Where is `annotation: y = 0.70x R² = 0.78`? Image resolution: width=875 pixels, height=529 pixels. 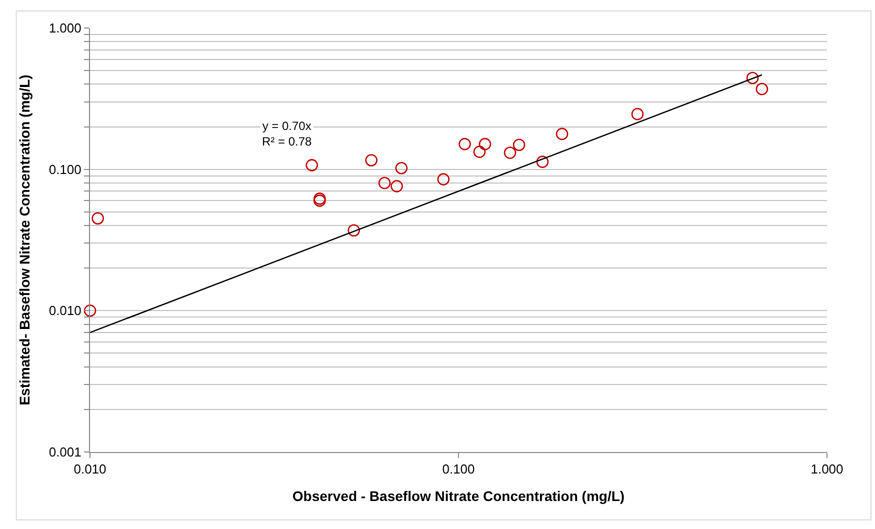
annotation: y = 0.70x R² = 0.78 is located at coordinates (287, 134).